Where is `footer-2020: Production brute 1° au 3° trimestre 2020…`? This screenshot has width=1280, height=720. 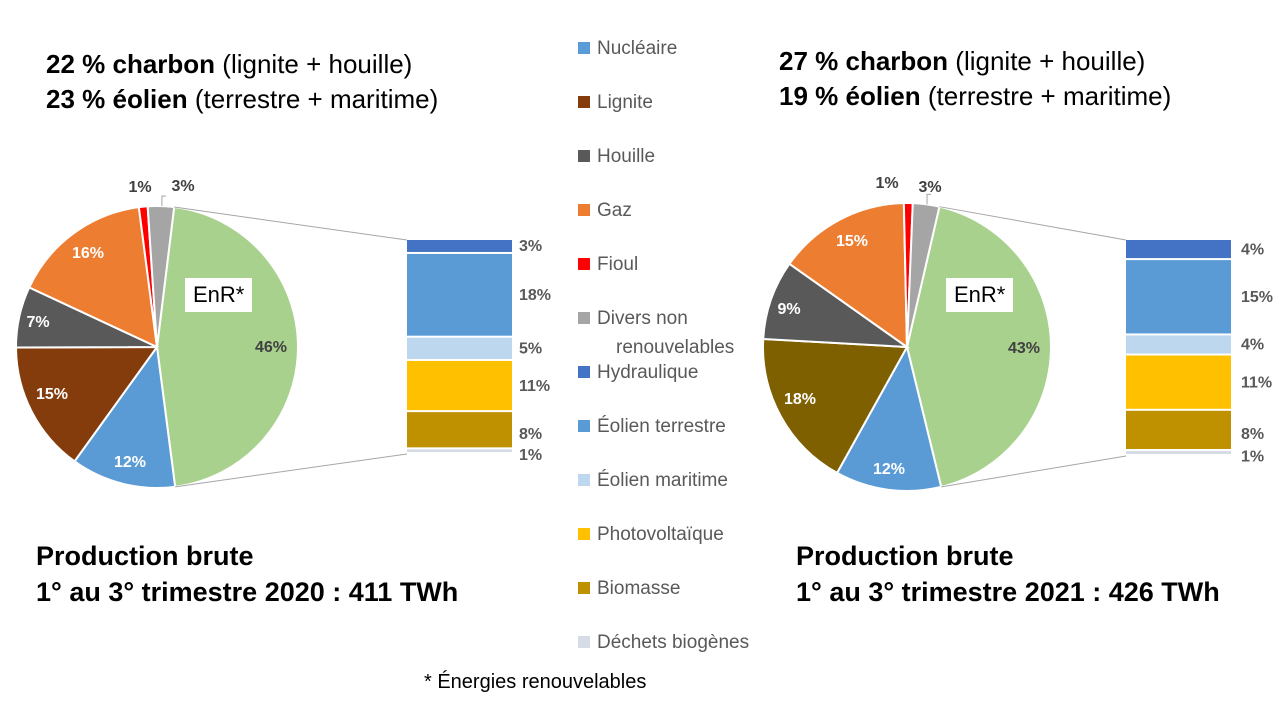 footer-2020: Production brute 1° au 3° trimestre 2020… is located at coordinates (247, 574).